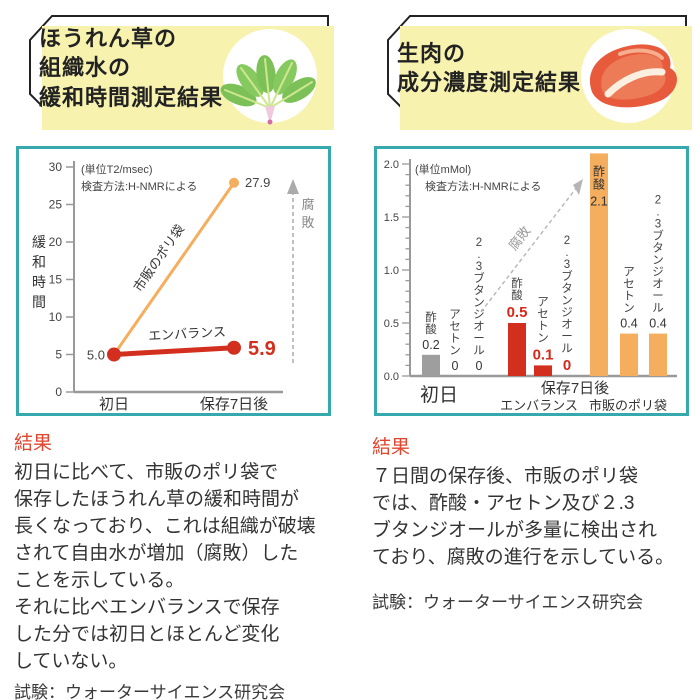  What do you see at coordinates (391, 218) in the screenshot?
I see `y-tick-label: 1.5` at bounding box center [391, 218].